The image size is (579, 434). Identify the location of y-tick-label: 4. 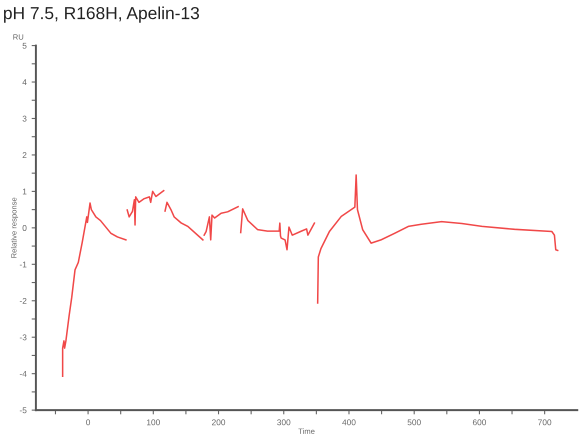
(24, 82).